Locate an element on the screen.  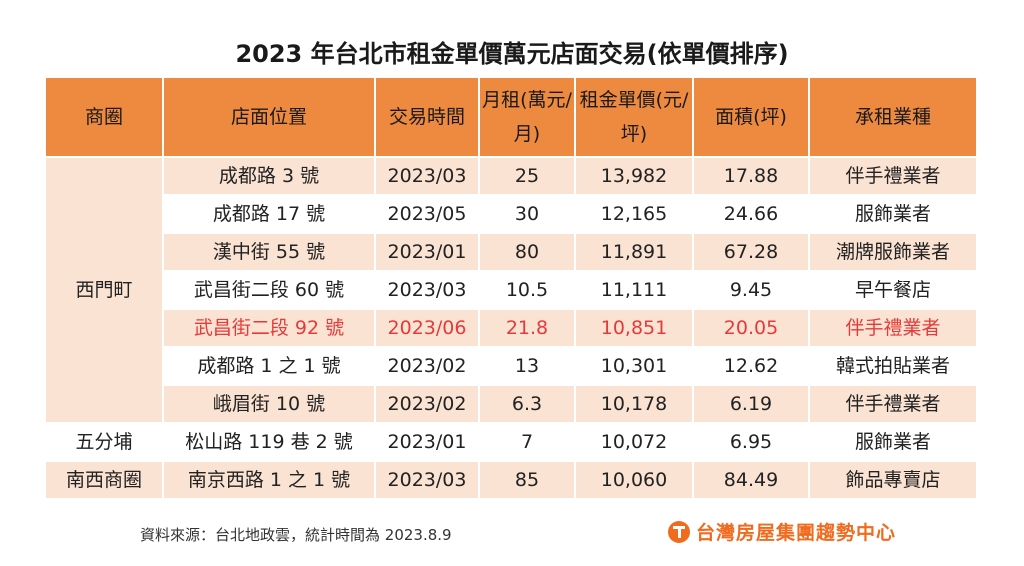
cell-business-type: 韓式拍貼業者 is located at coordinates (893, 366).